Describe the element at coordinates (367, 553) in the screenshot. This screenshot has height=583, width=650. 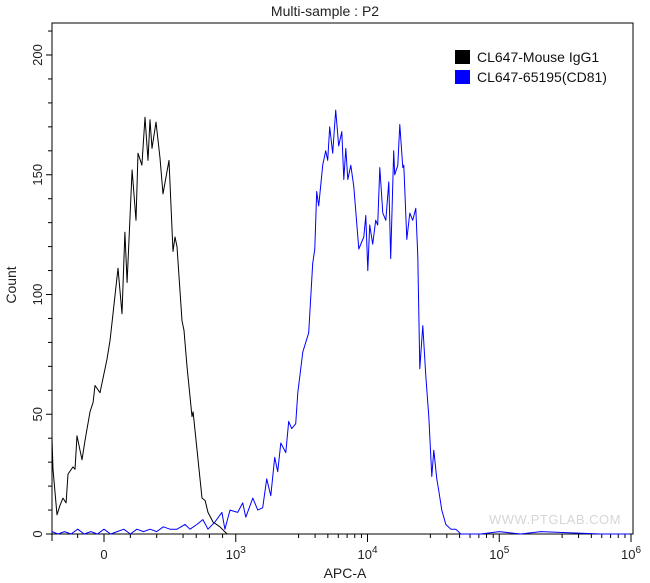
I see `x-tick-label: 10⁴` at that location.